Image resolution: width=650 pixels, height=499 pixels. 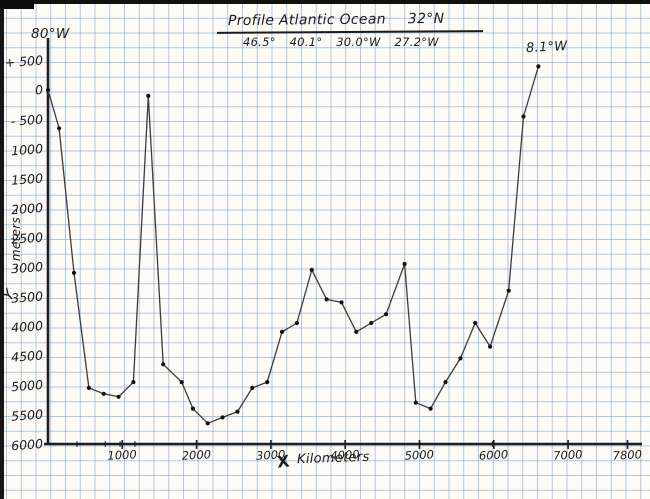 What do you see at coordinates (546, 47) in the screenshot?
I see `end-longitude-label: 8.1°W` at bounding box center [546, 47].